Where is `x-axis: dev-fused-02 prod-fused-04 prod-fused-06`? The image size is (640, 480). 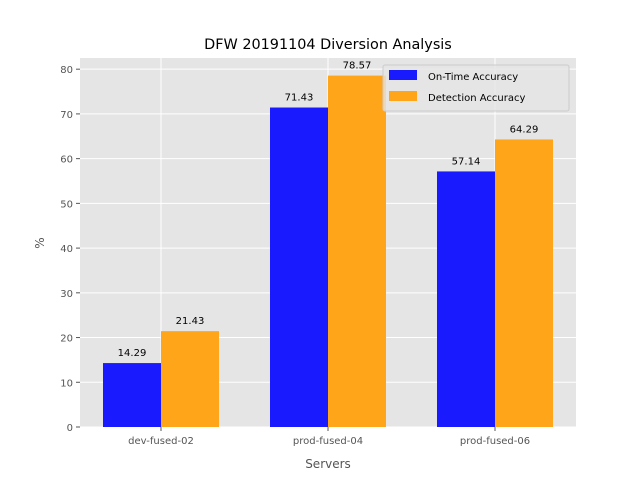
x-axis: dev-fused-02 prod-fused-04 prod-fused-06 is located at coordinates (329, 437).